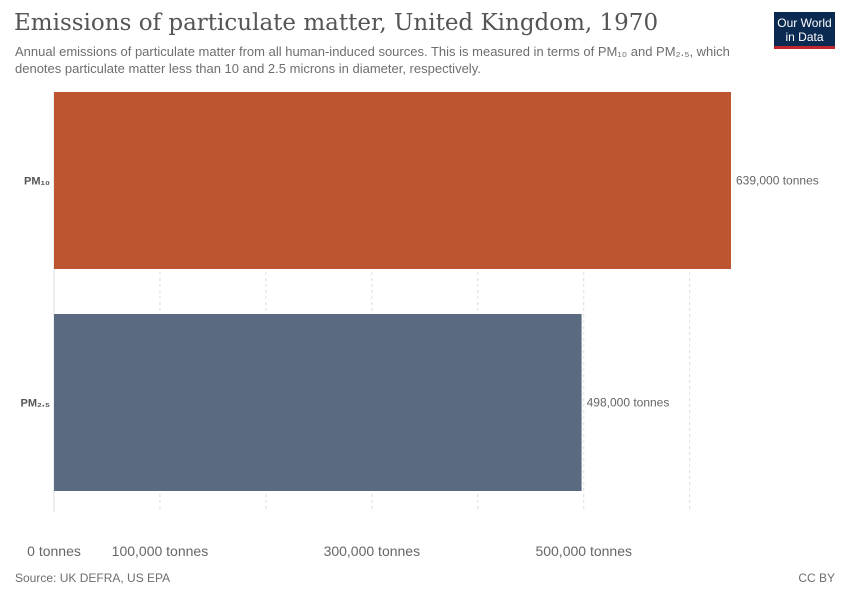 This screenshot has width=850, height=600. Describe the element at coordinates (777, 181) in the screenshot. I see `value-label-0: 639,000 tonnes` at that location.